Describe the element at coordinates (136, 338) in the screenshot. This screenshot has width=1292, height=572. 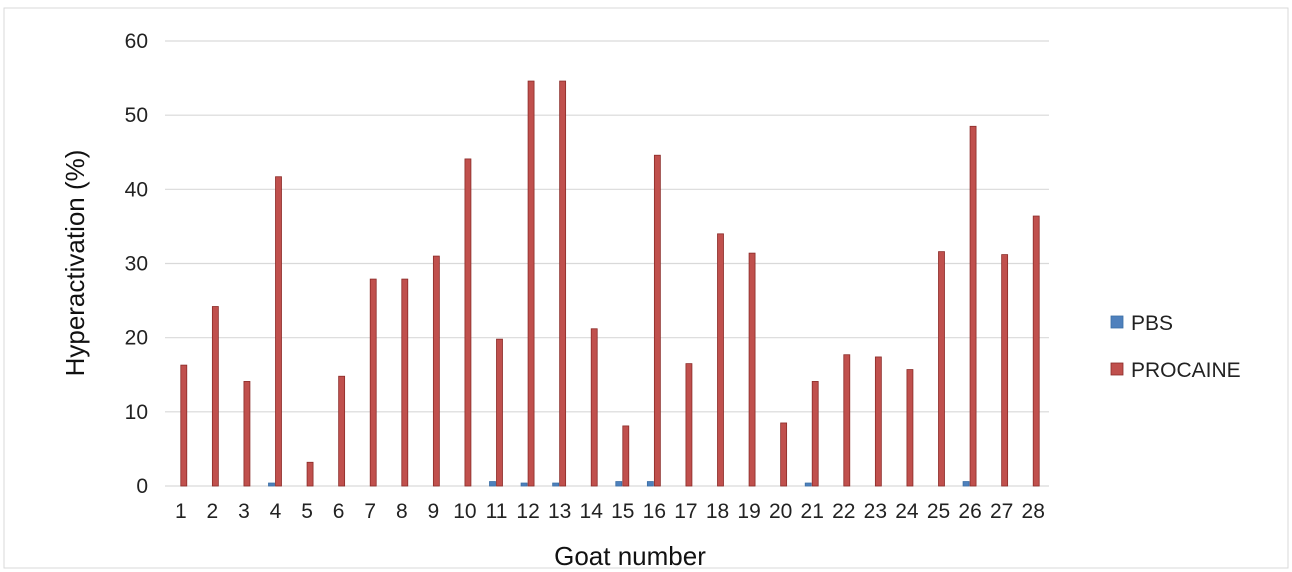
I see `y-tick-label: 20` at that location.